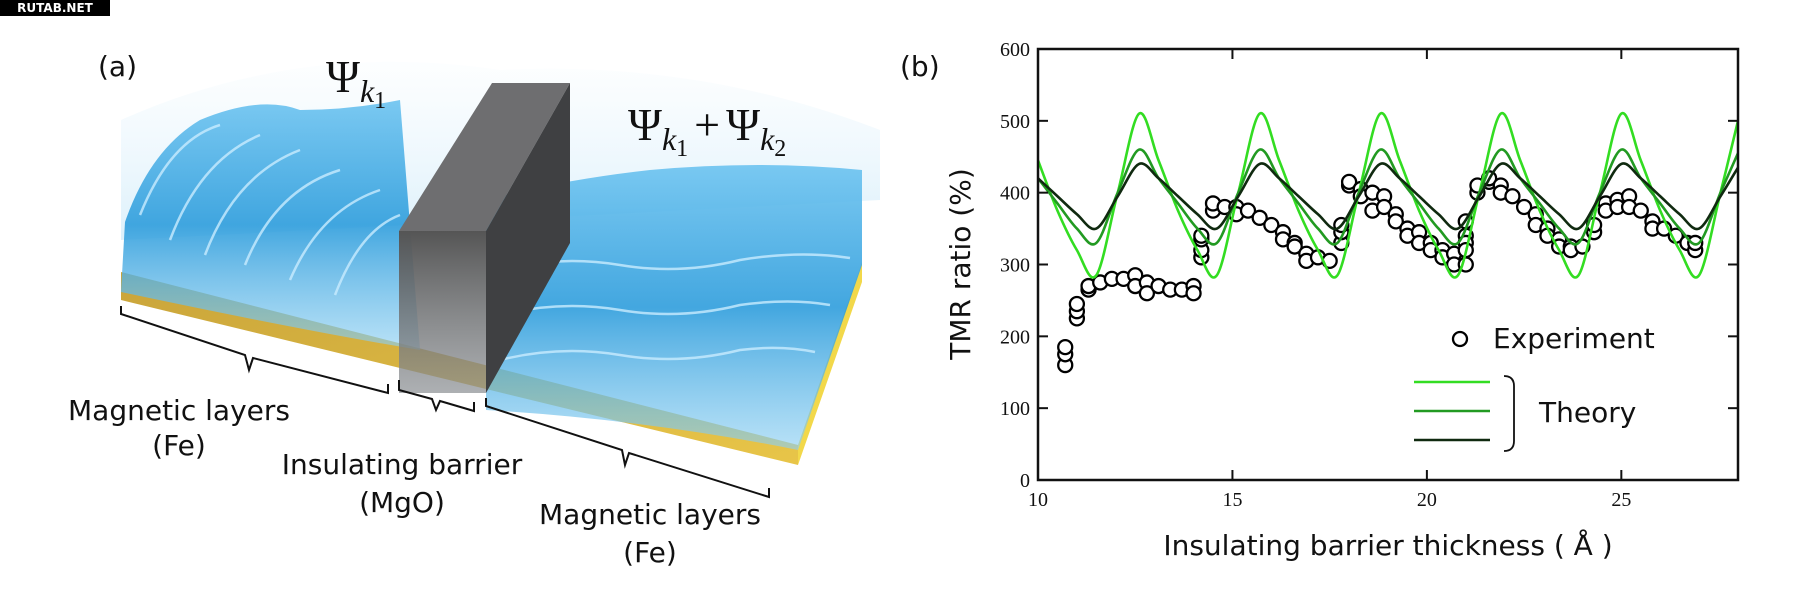 This screenshot has height=600, width=1800. I want to click on legend-brace, so click(1509, 413).